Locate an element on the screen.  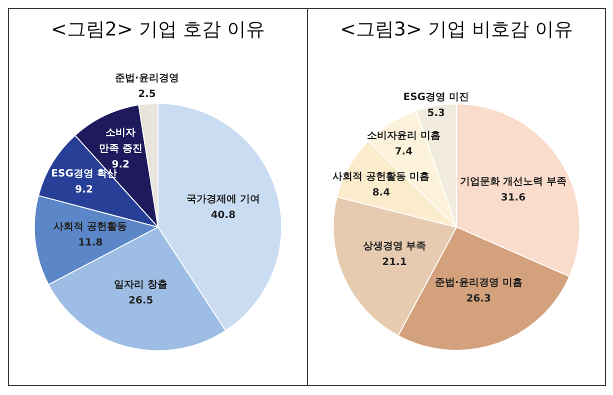
slice-label: 국가경제에 기여 is located at coordinates (223, 200).